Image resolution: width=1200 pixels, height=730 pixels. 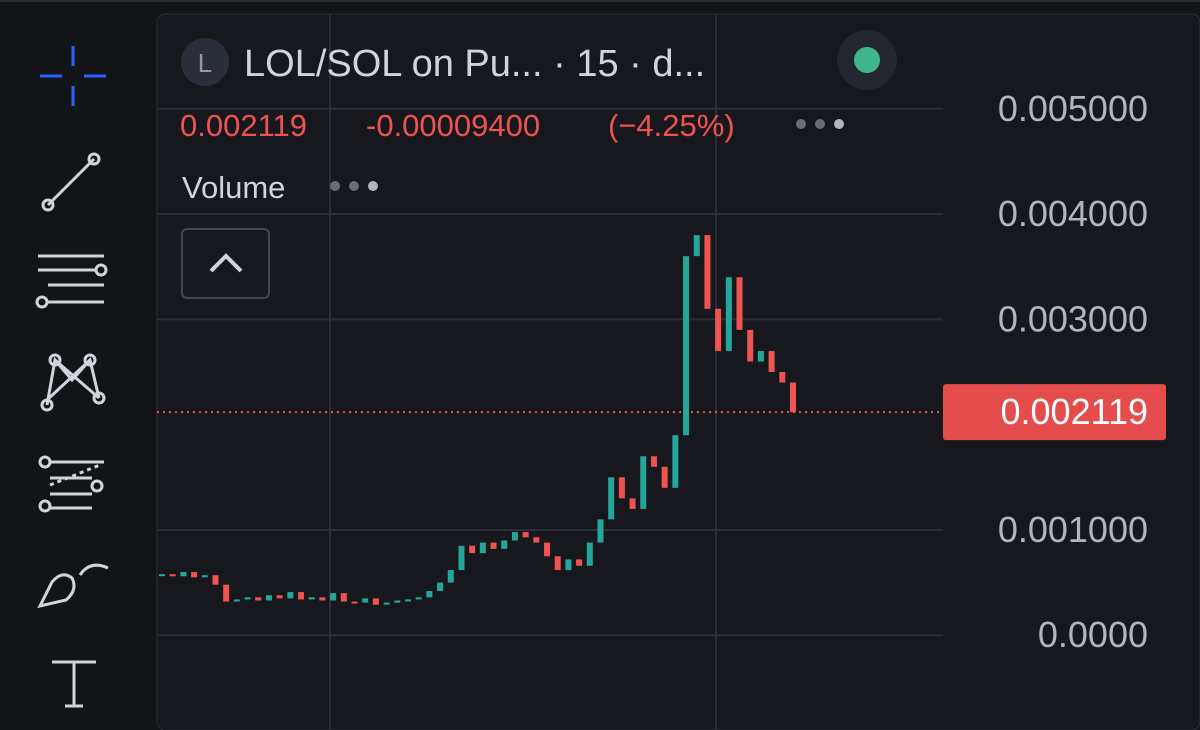 I want to click on y-tick-label: 0.0000, so click(x=1093, y=634).